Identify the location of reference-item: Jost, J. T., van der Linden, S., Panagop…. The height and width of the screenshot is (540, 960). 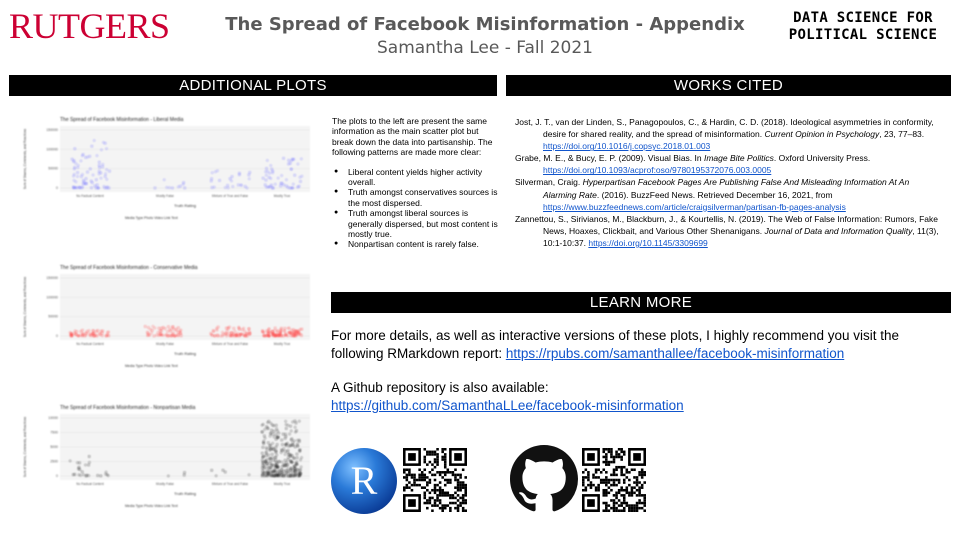
(727, 134).